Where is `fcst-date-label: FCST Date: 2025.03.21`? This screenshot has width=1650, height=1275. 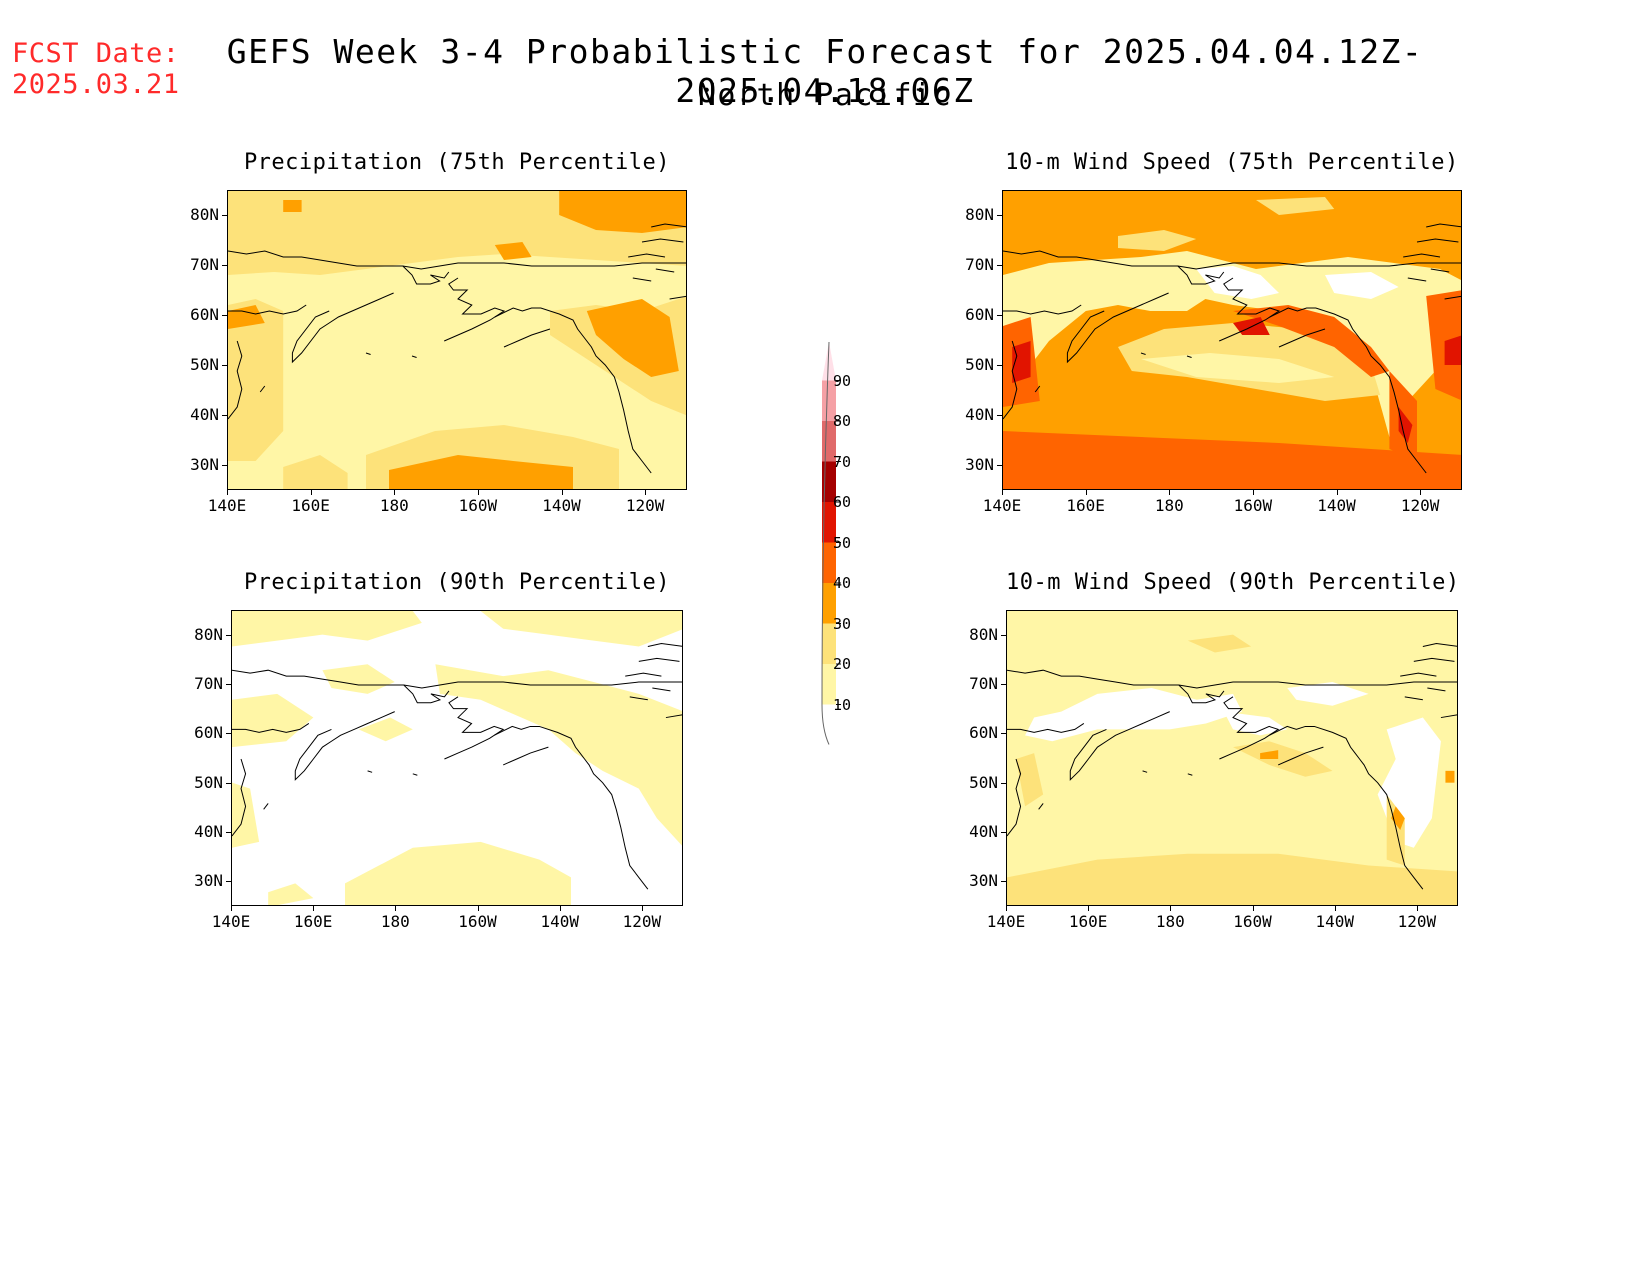
fcst-date-label: FCST Date: 2025.03.21 is located at coordinates (96, 69).